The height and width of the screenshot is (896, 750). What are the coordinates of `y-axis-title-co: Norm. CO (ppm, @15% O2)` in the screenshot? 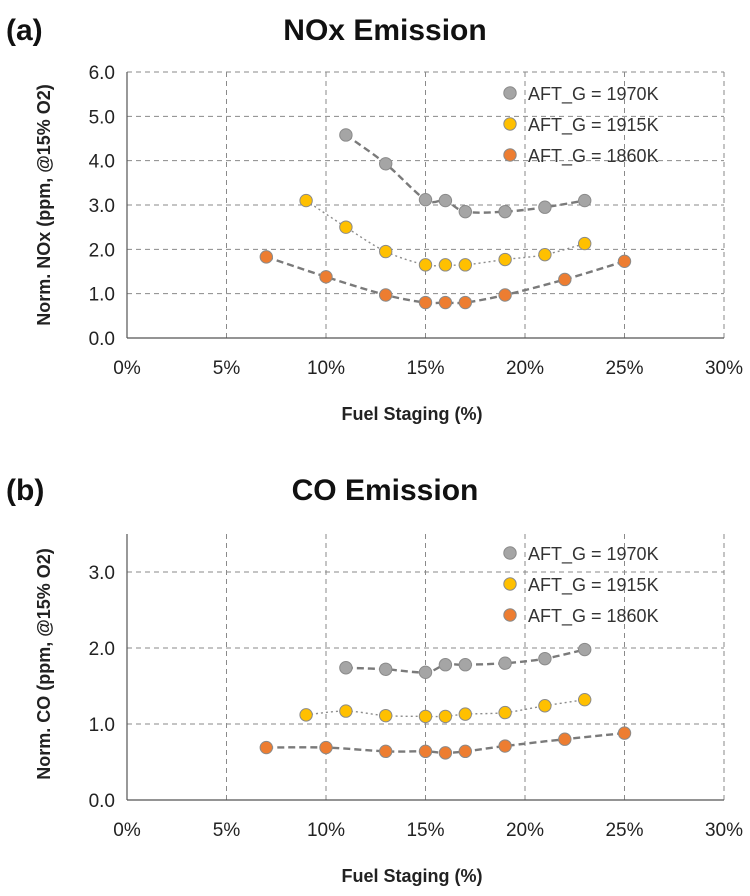 It's located at (44, 664).